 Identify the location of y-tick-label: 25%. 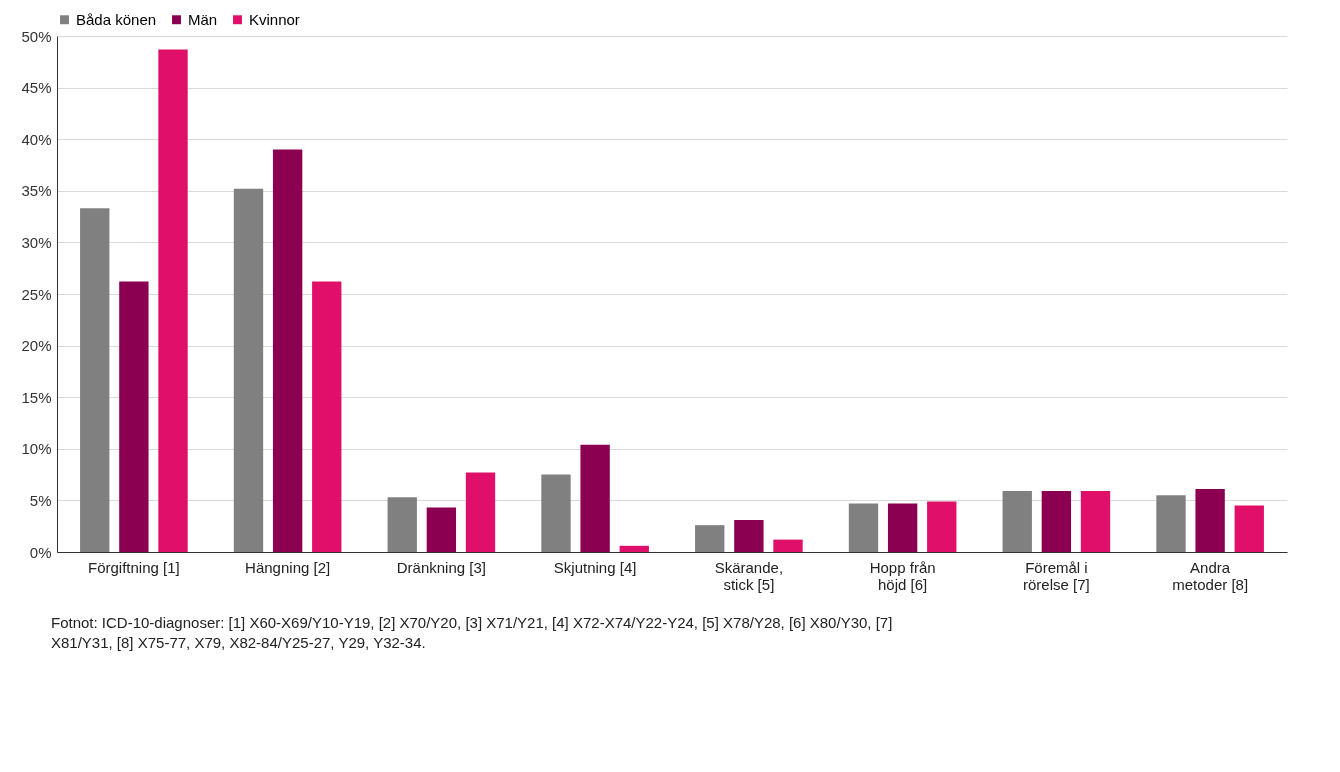
(36, 294).